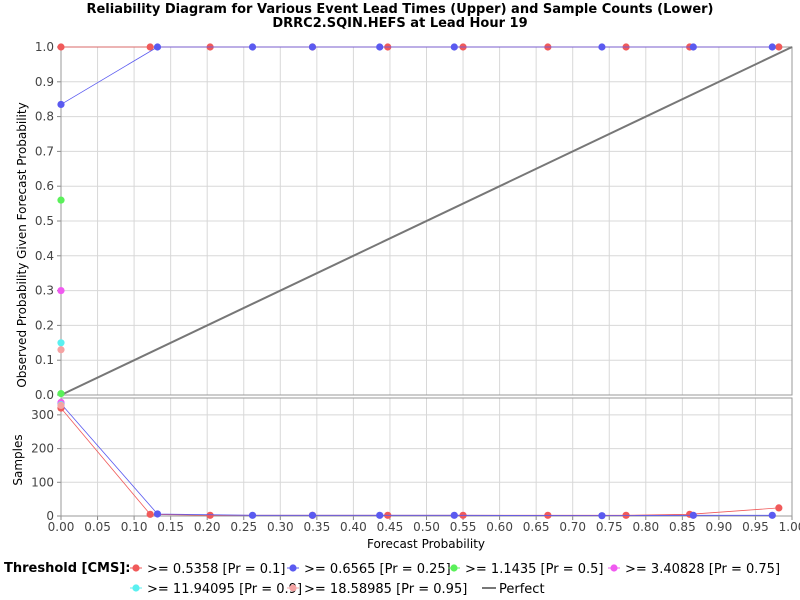 The image size is (800, 600). I want to click on x-tick-label: 0.10, so click(134, 527).